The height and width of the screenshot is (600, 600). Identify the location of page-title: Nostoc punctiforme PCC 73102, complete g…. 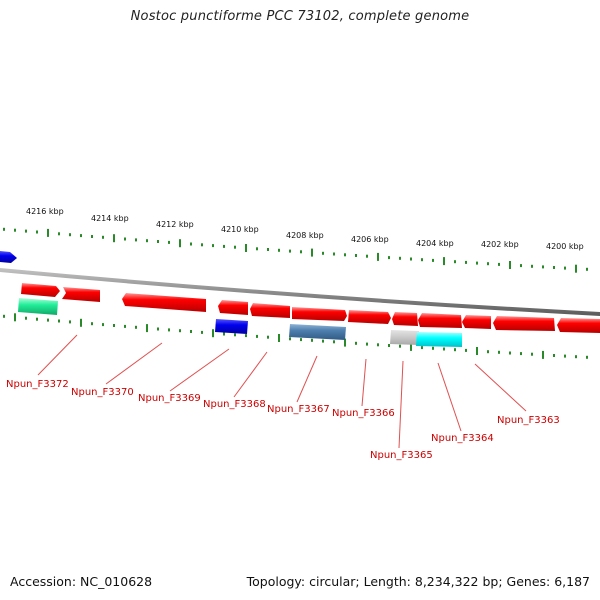
(300, 16).